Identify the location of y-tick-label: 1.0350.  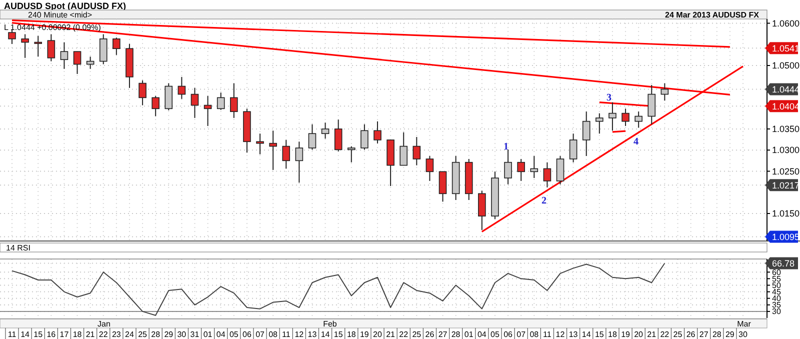
(786, 129).